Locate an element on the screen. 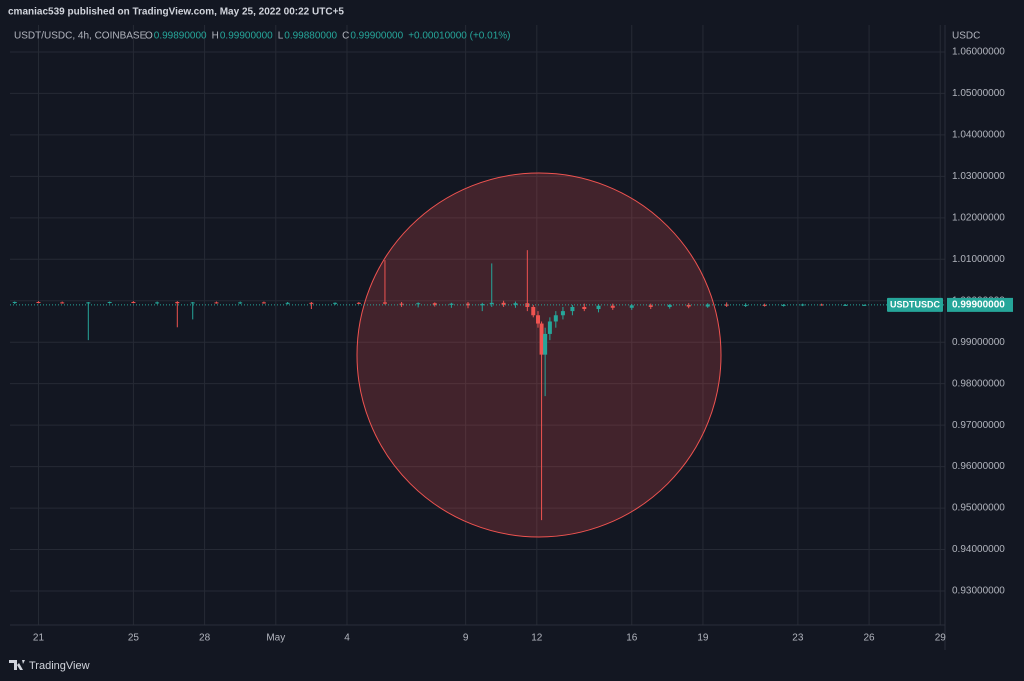 This screenshot has width=1024, height=681. x-tick-label: 21 is located at coordinates (39, 638).